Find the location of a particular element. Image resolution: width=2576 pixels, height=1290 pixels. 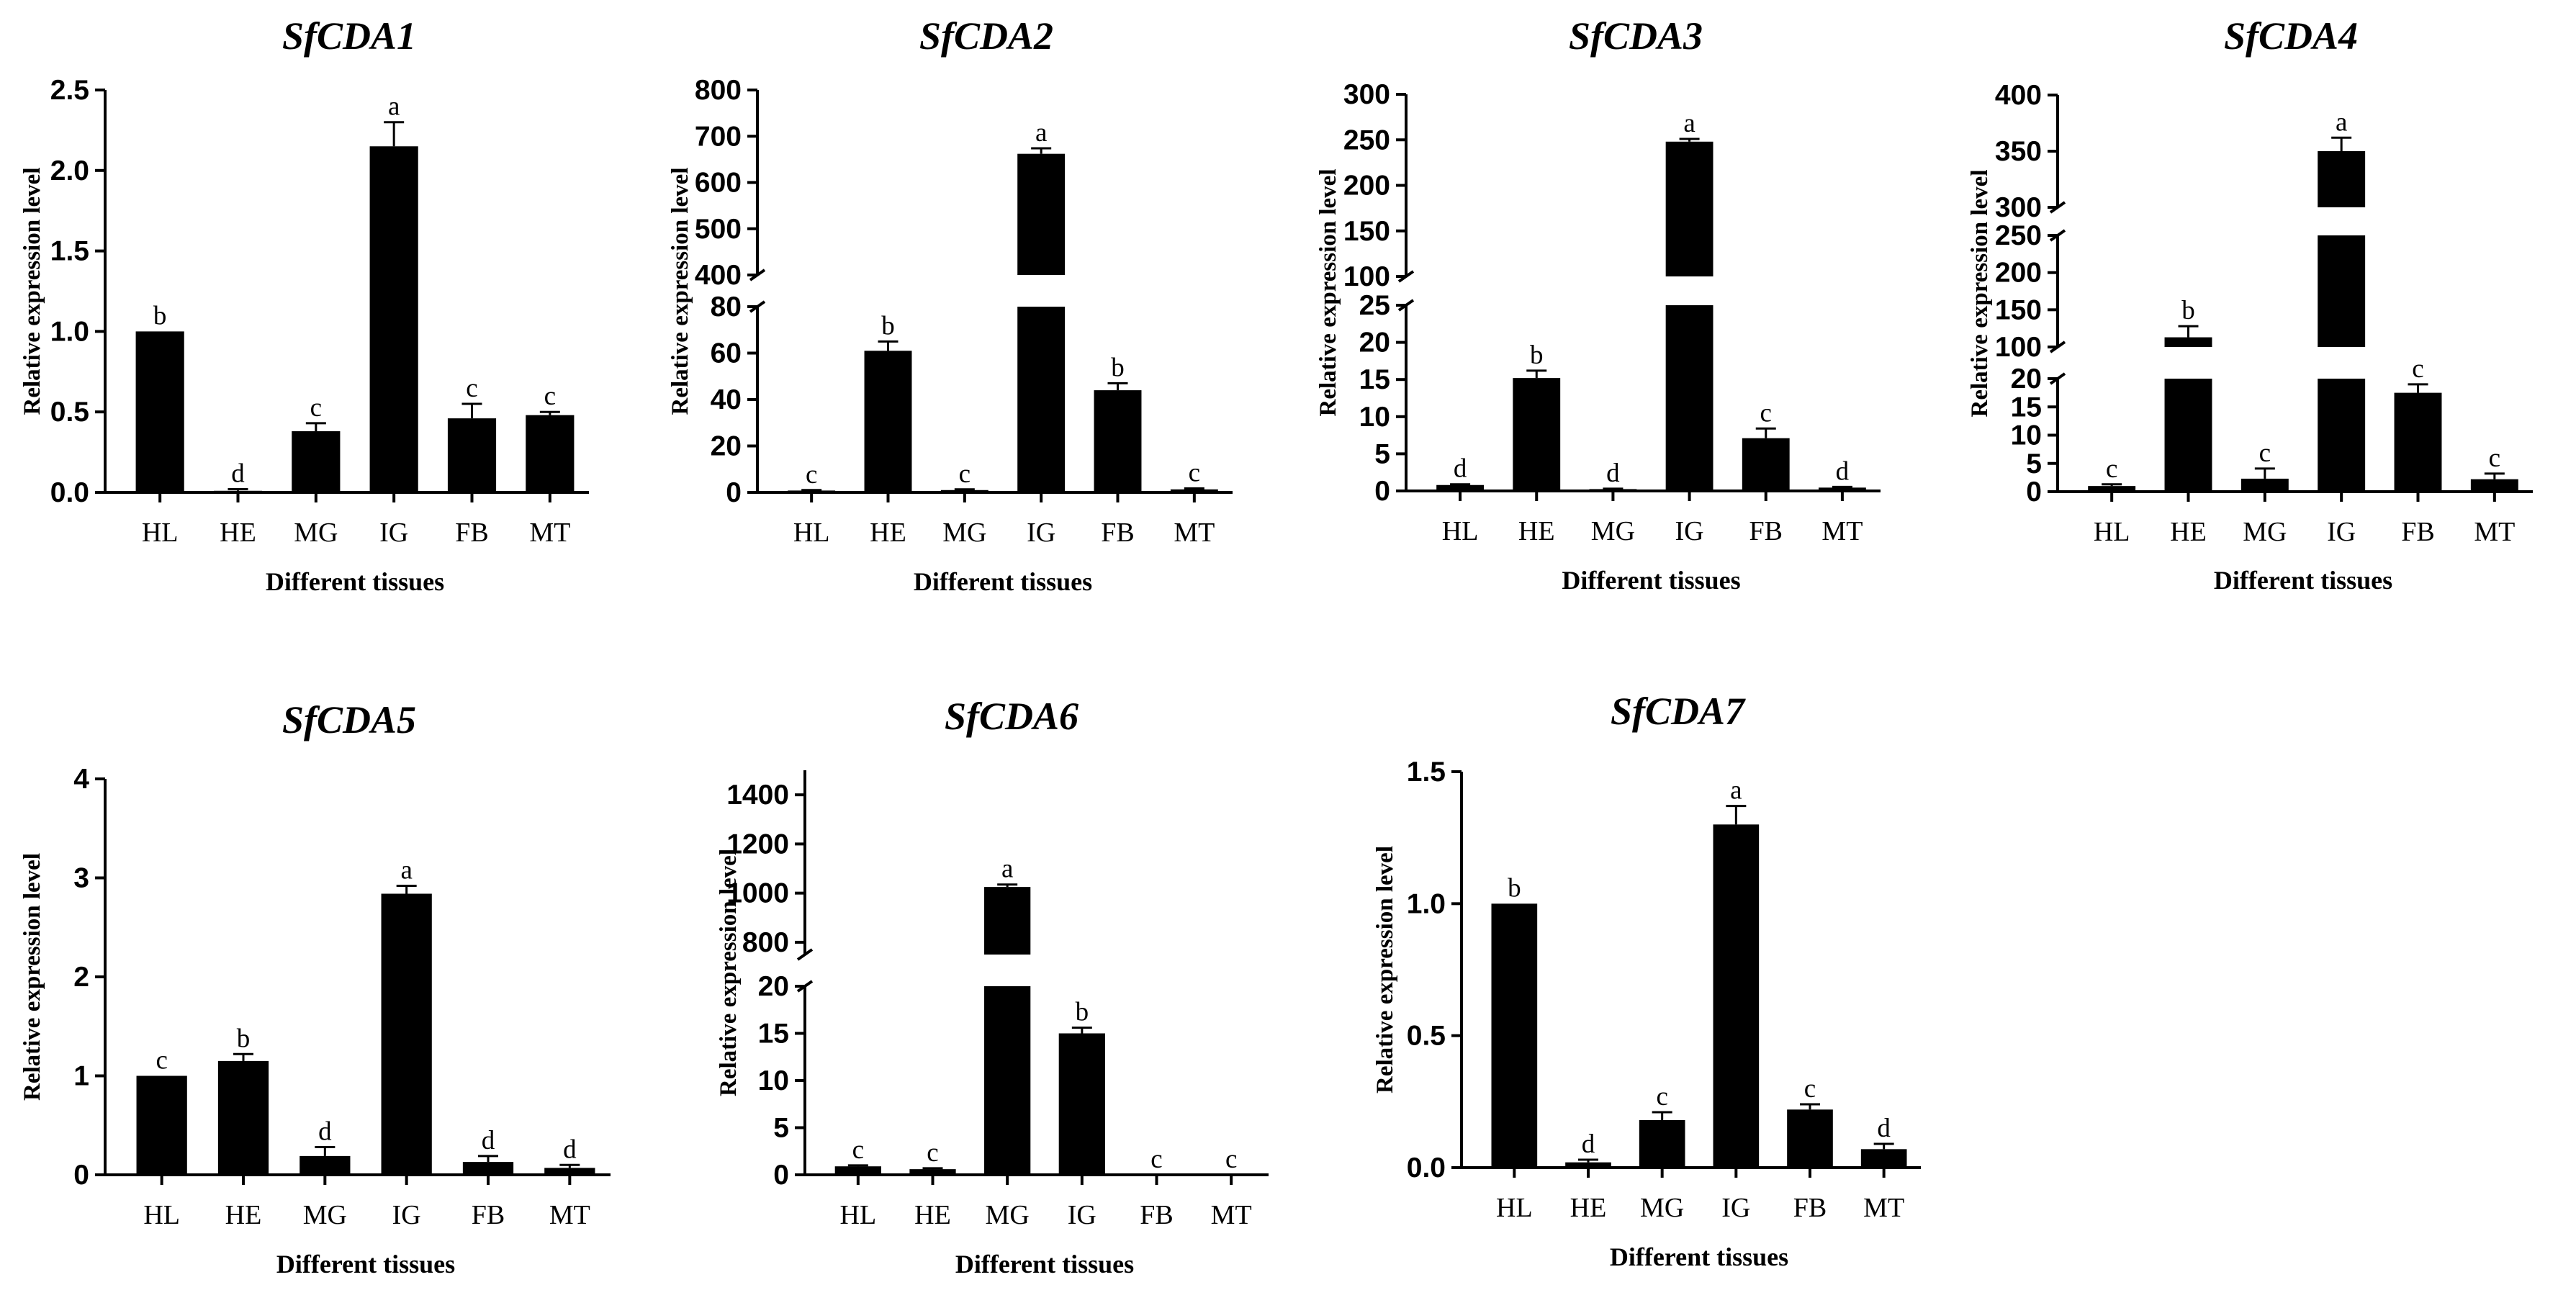

y-tick-label: 2 is located at coordinates (81, 977).